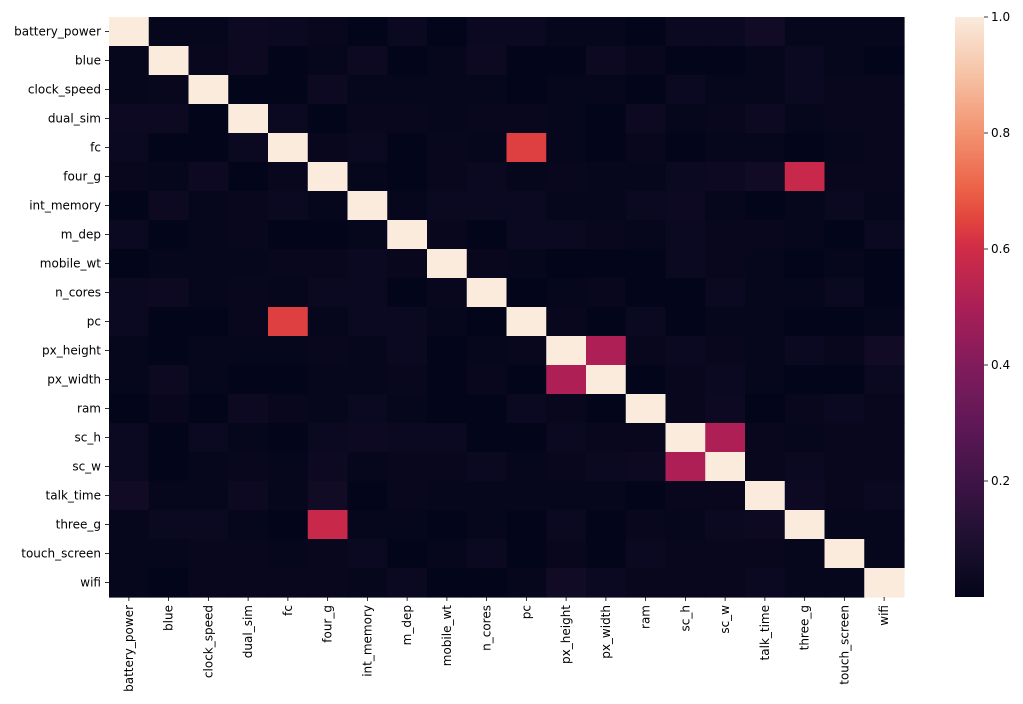  I want to click on heatmap-cell-talk_time-wifi, so click(884, 496).